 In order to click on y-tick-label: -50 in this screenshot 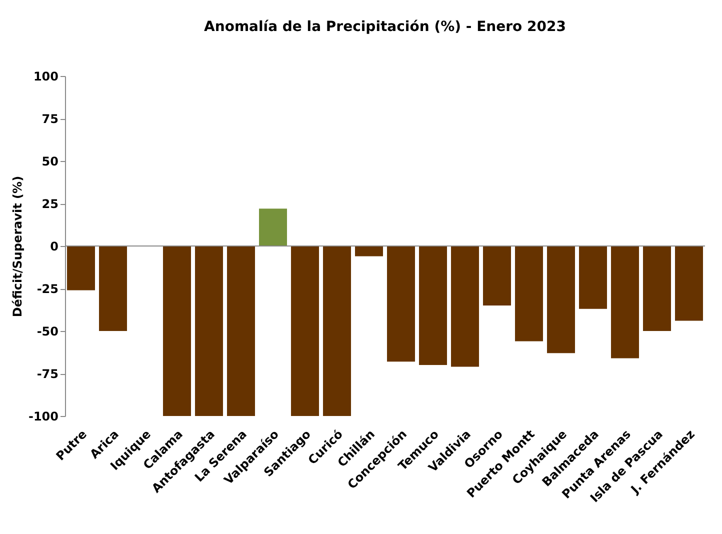, I will do `click(47, 331)`.